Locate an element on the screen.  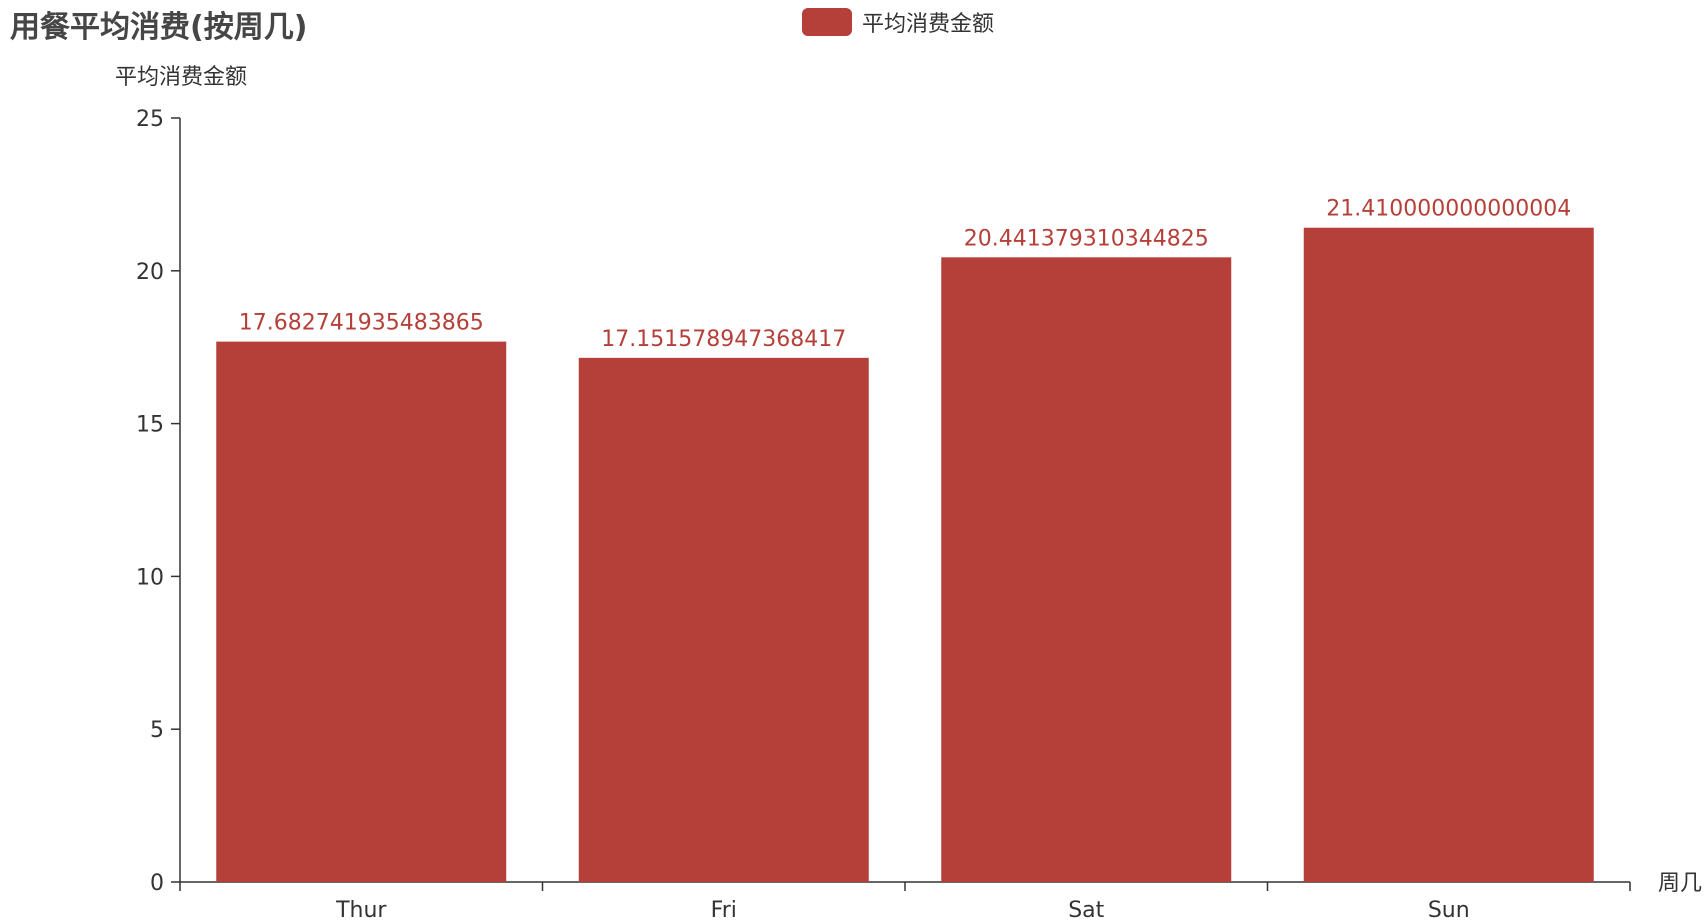
legend: 平均消费金额 is located at coordinates (898, 22).